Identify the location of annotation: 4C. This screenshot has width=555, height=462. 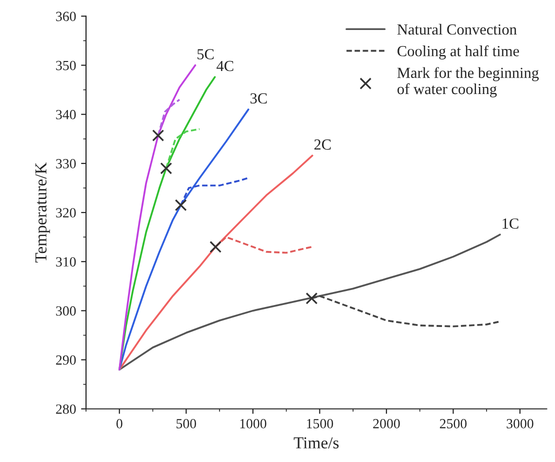
(225, 66).